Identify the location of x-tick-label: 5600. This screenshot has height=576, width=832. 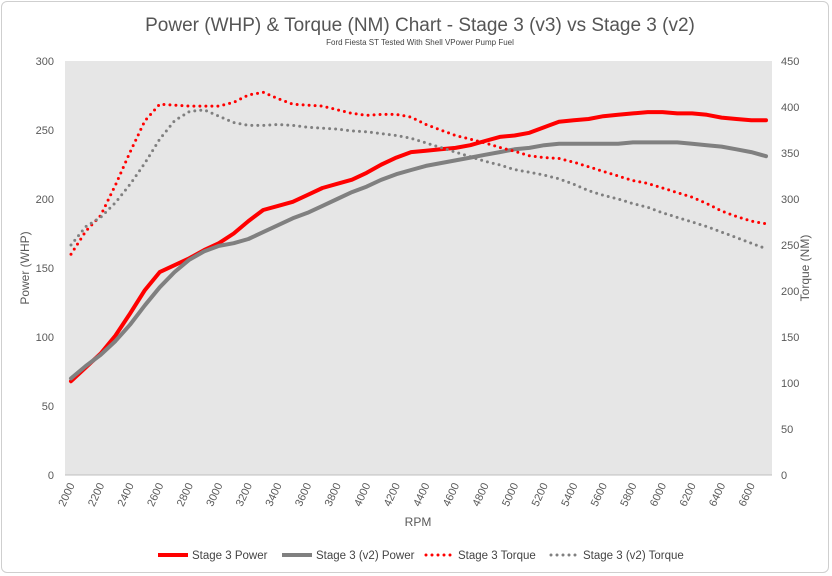
(599, 494).